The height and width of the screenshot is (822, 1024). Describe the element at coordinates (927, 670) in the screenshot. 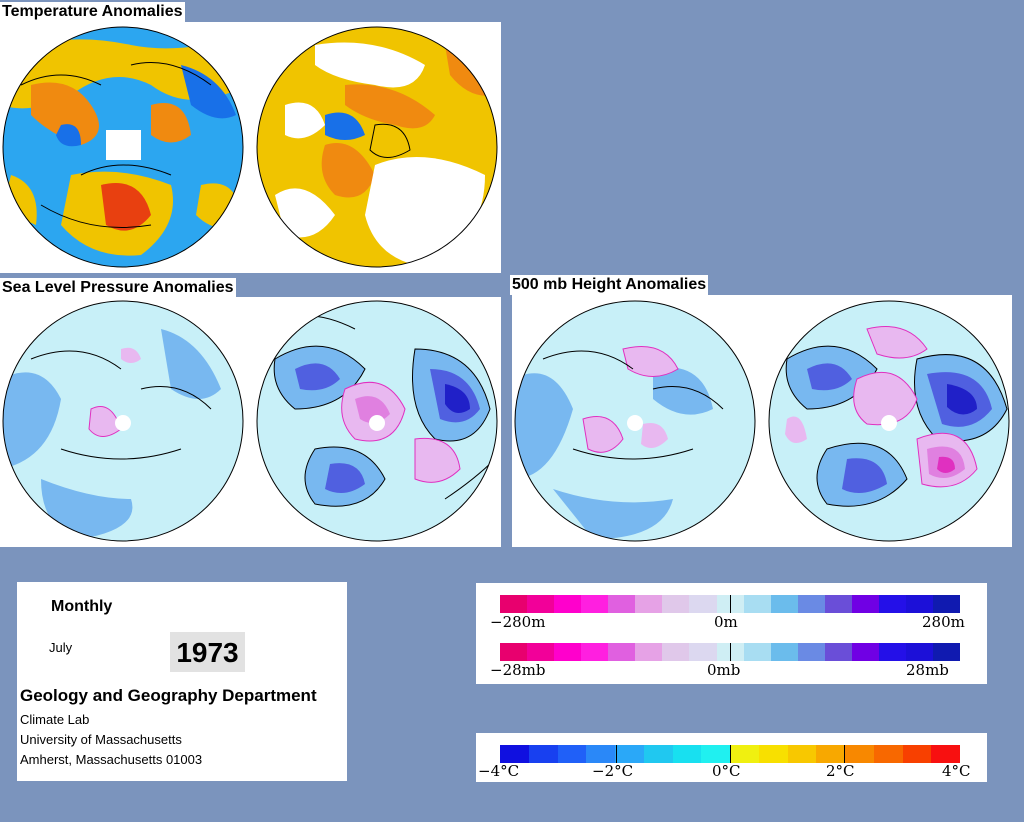

I see `pressure-max-label: 28mb` at that location.